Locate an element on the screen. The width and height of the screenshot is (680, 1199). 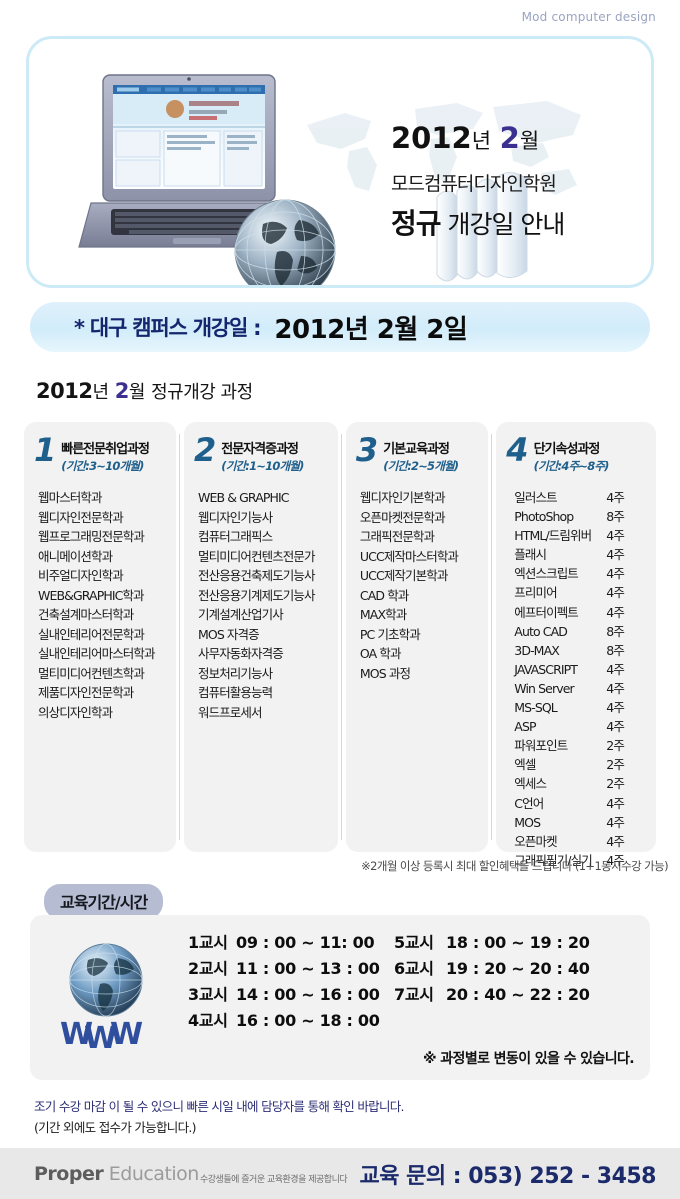
campus-opening-banner: * 대구 캠퍼스 개강일 : 2012년 2월 2일 is located at coordinates (340, 327).